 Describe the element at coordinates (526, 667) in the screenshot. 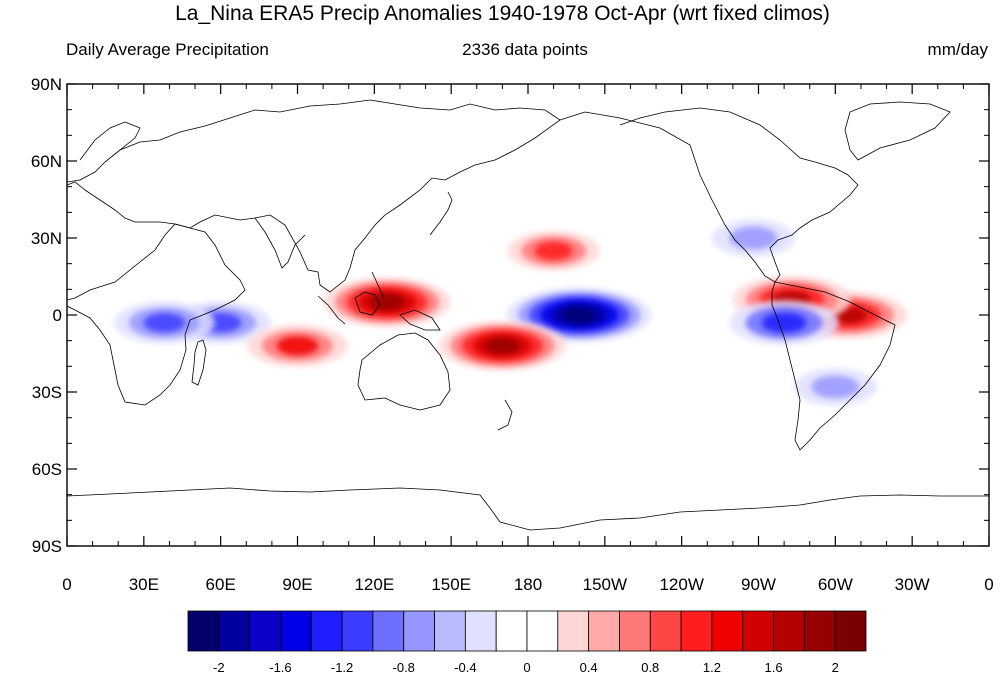

I see `colorbar-label: 0` at that location.